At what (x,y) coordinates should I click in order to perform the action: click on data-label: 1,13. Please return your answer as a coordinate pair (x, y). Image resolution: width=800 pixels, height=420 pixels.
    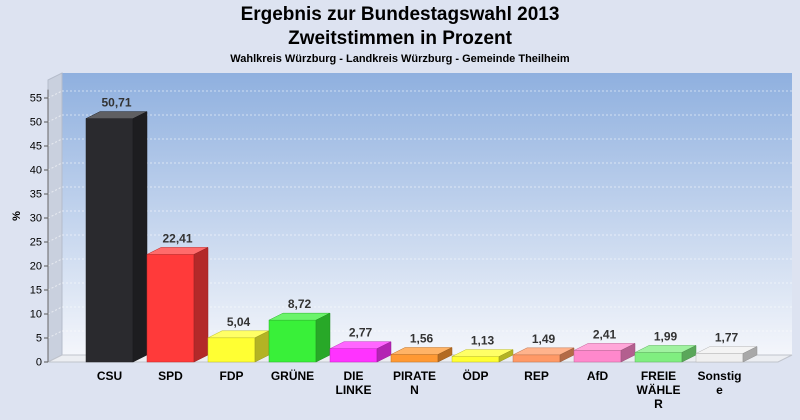
    Looking at the image, I should click on (483, 341).